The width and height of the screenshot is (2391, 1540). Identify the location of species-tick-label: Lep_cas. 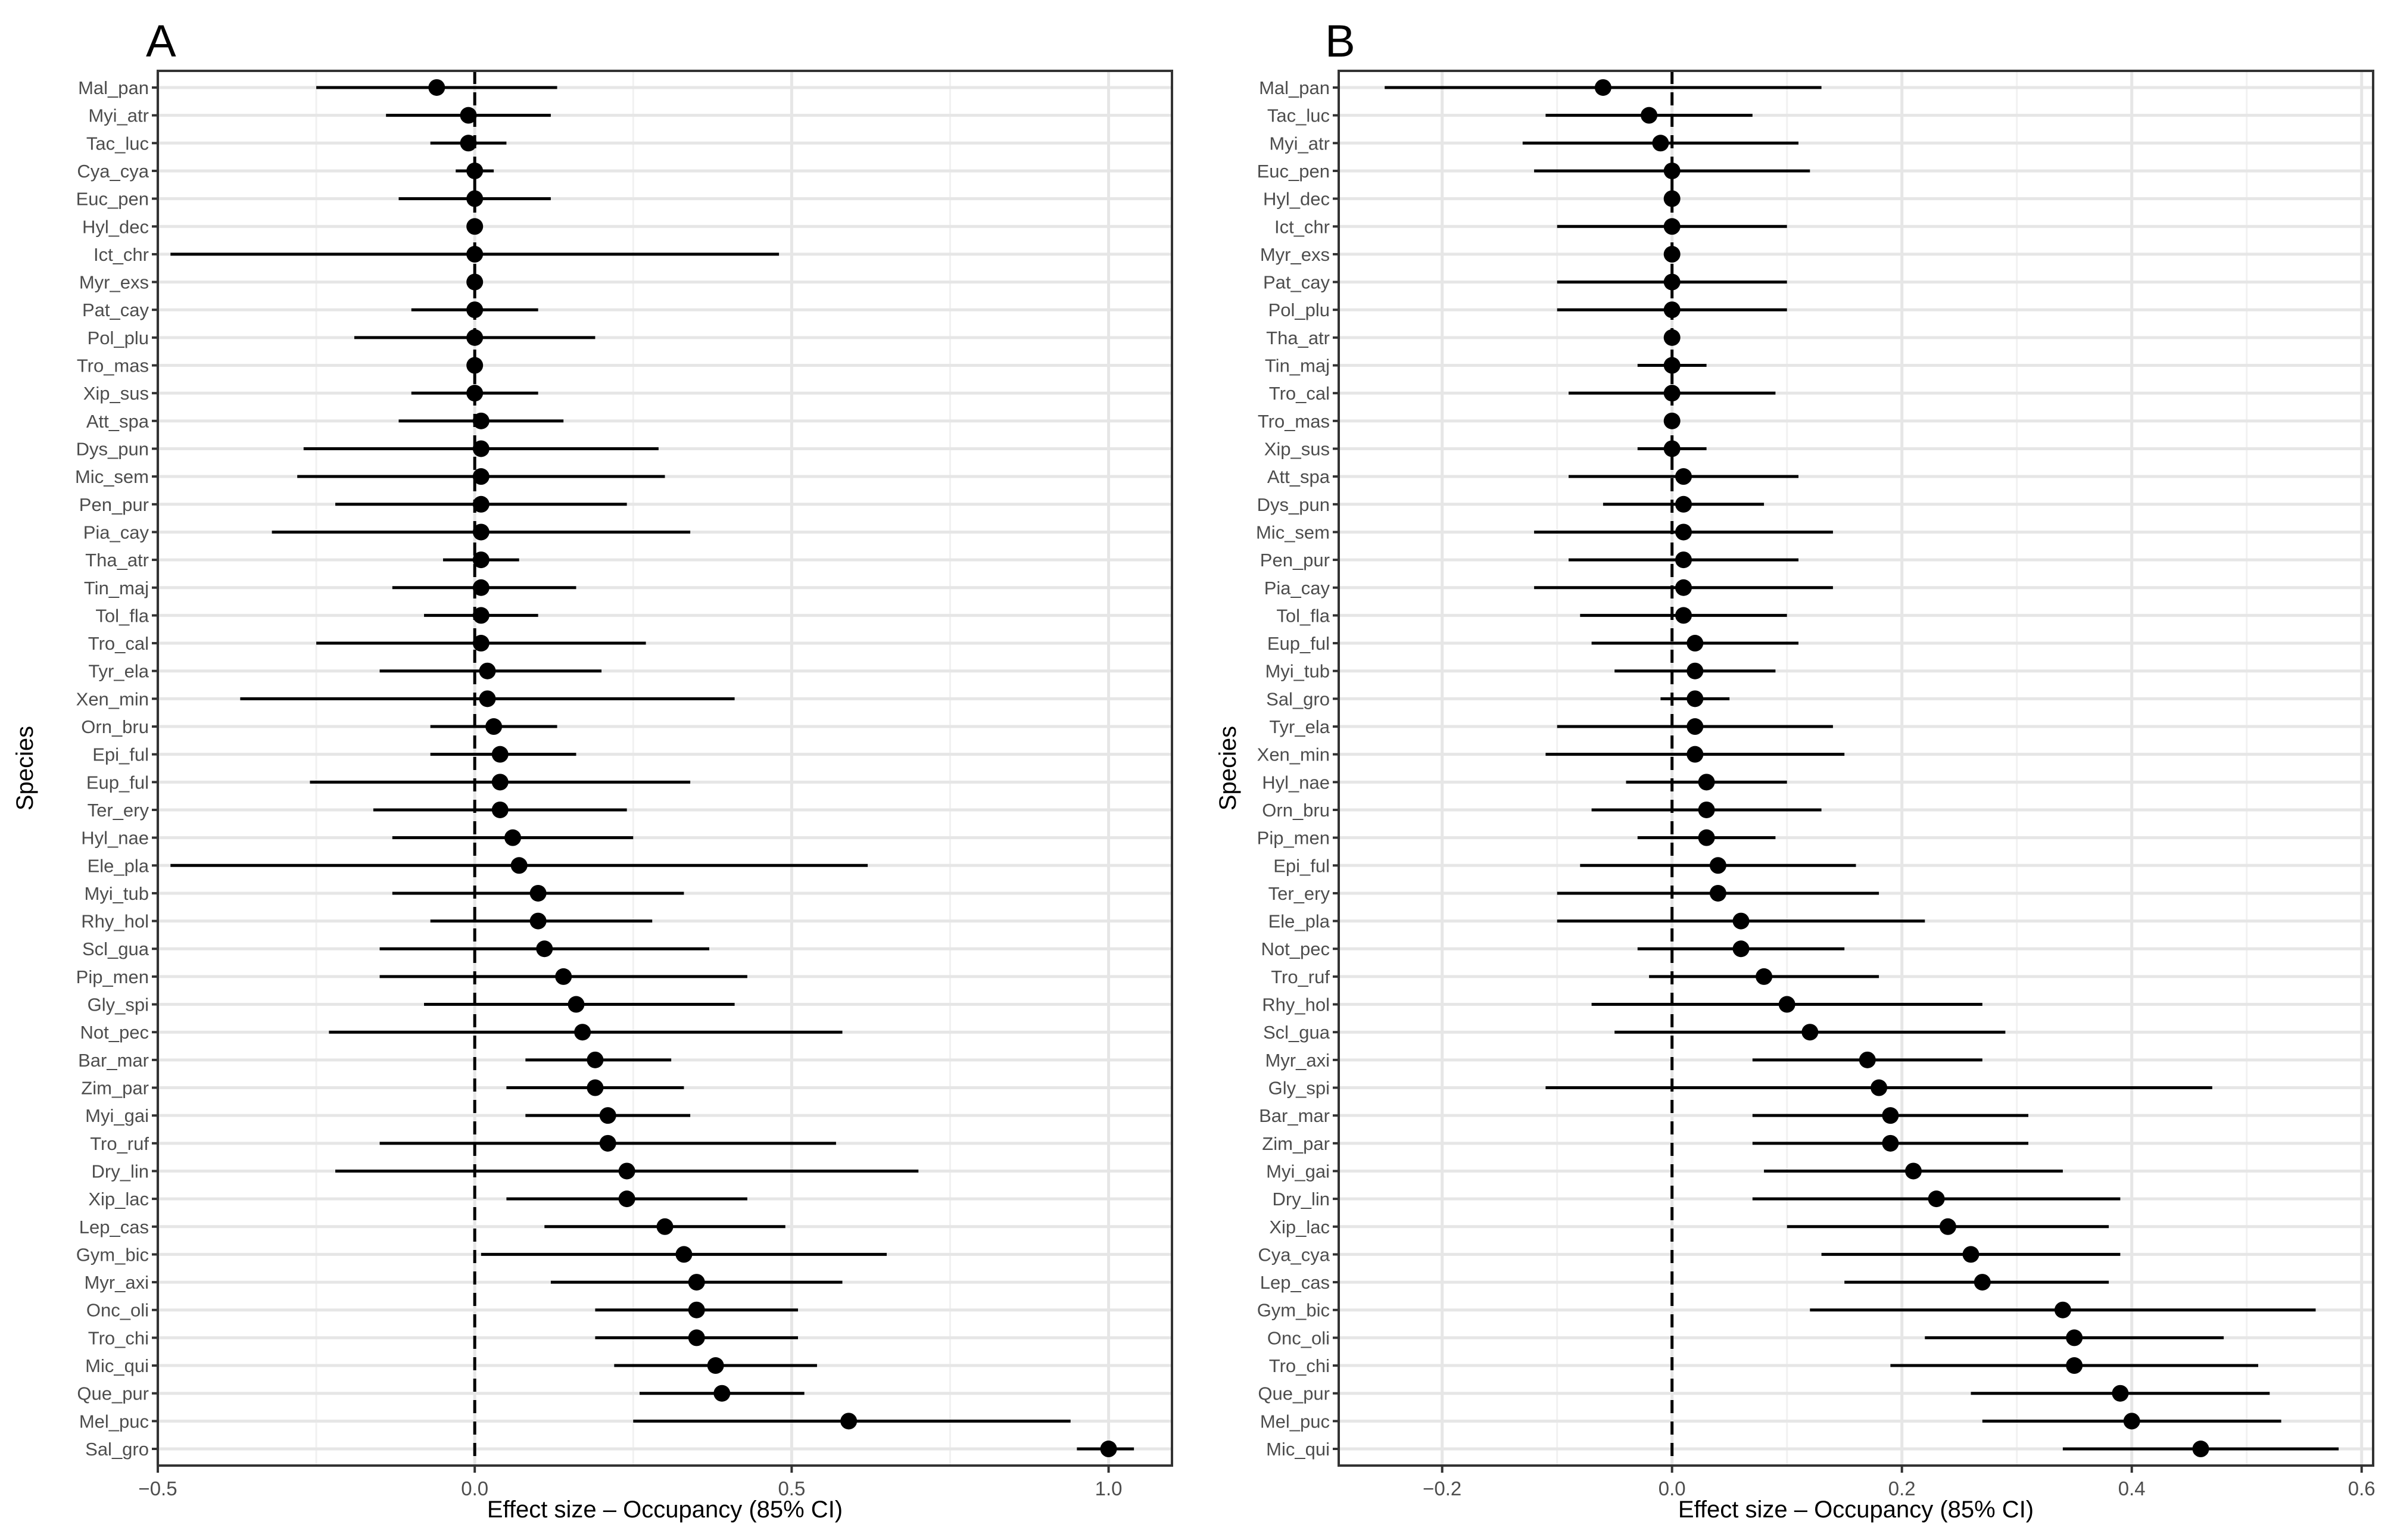
(114, 1227).